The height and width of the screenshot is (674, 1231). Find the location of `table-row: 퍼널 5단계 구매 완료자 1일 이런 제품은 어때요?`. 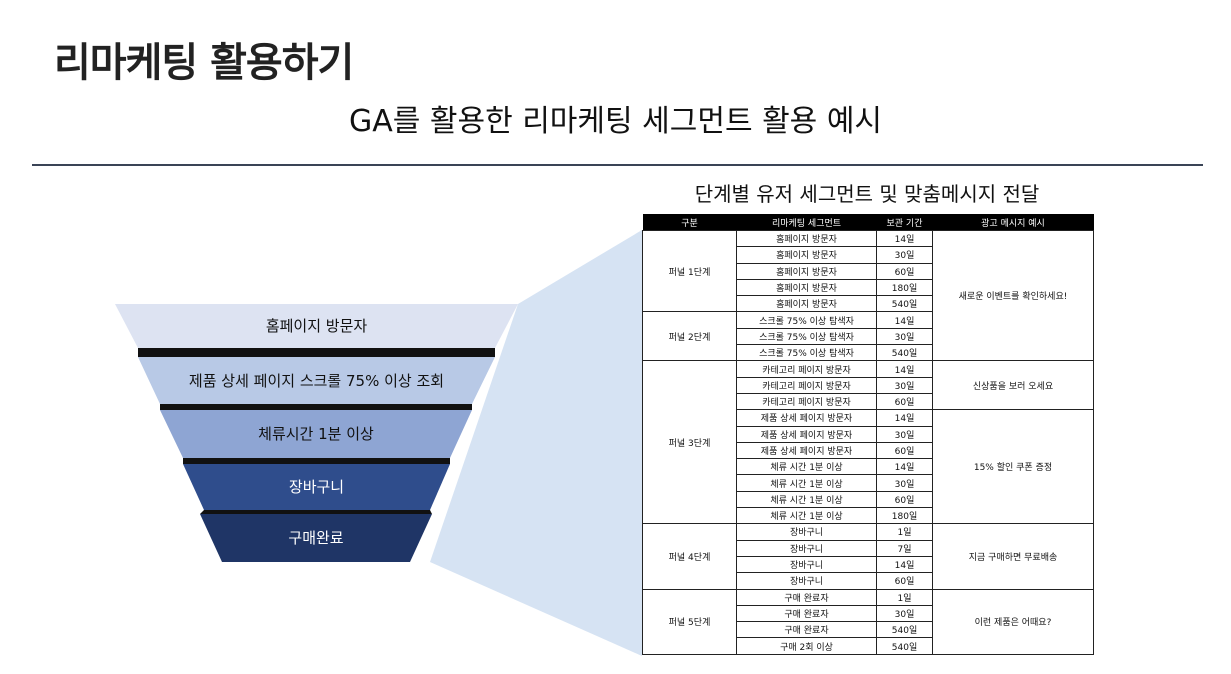

table-row: 퍼널 5단계 구매 완료자 1일 이런 제품은 어때요? is located at coordinates (868, 621).